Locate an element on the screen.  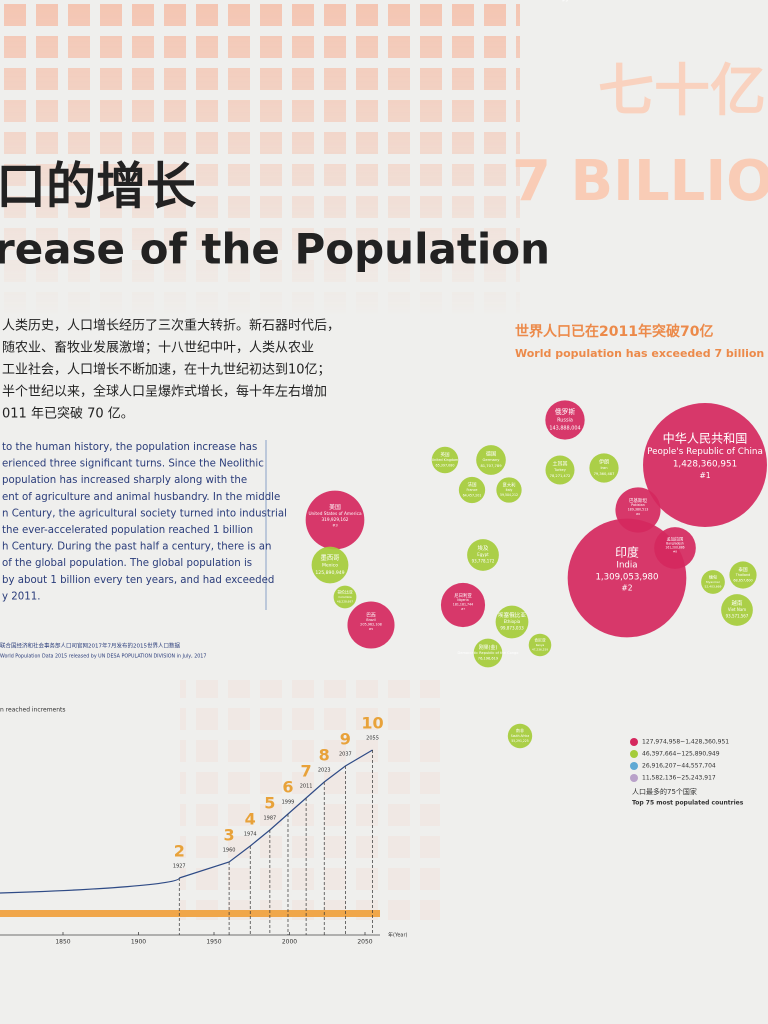
country-pop: 76,196,619 is located at coordinates (488, 659).